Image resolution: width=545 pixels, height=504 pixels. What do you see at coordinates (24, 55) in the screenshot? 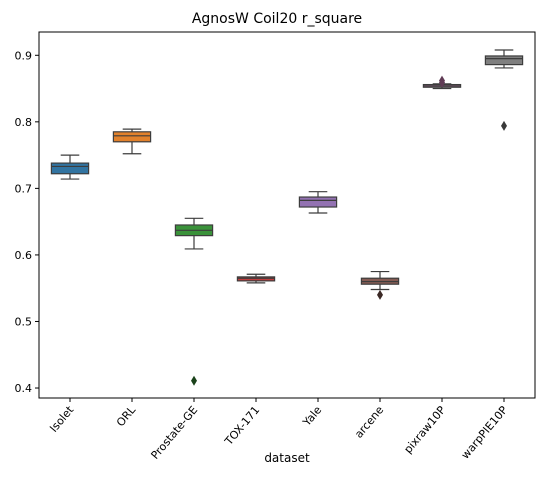
I see `y-tick-label: 0.9` at bounding box center [24, 55].